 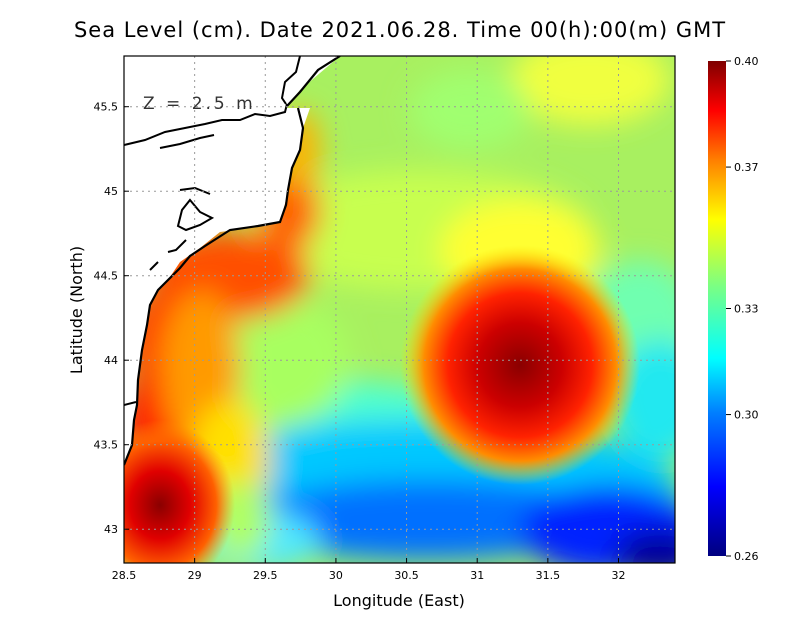 I want to click on depth-annotation: Z = 2.5 m, so click(x=199, y=104).